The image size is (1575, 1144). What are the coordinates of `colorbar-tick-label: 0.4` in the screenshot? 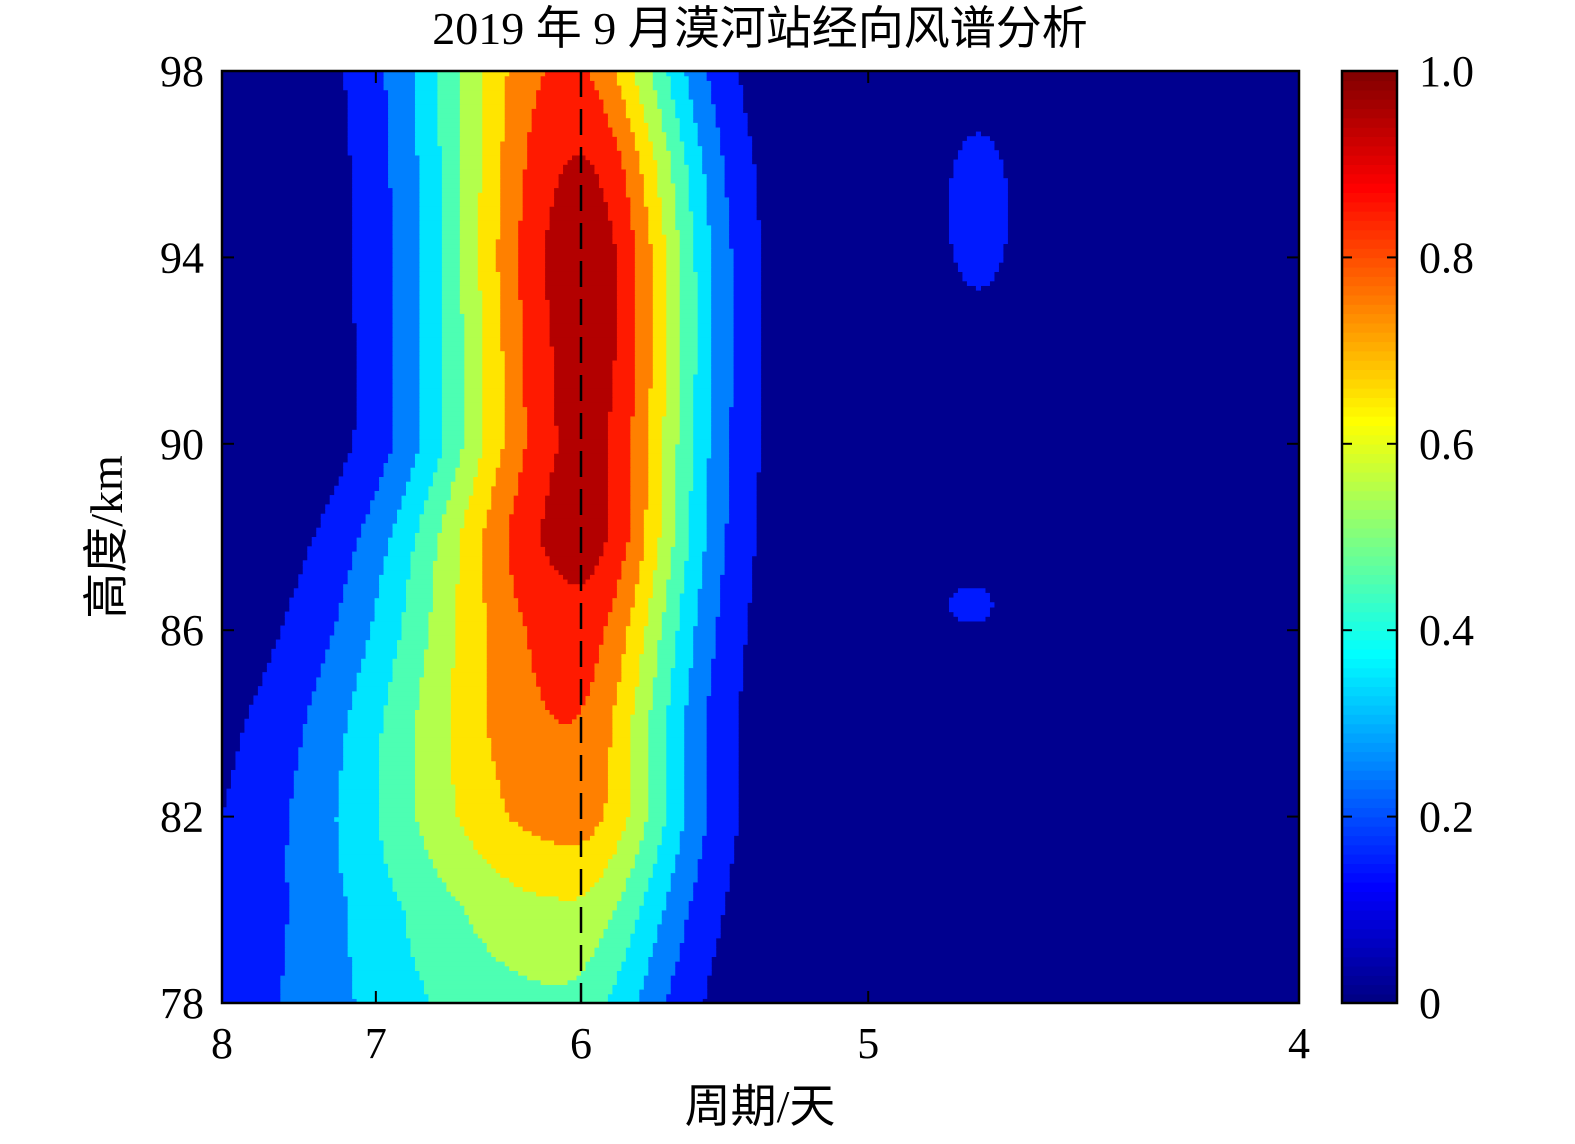 It's located at (1446, 630).